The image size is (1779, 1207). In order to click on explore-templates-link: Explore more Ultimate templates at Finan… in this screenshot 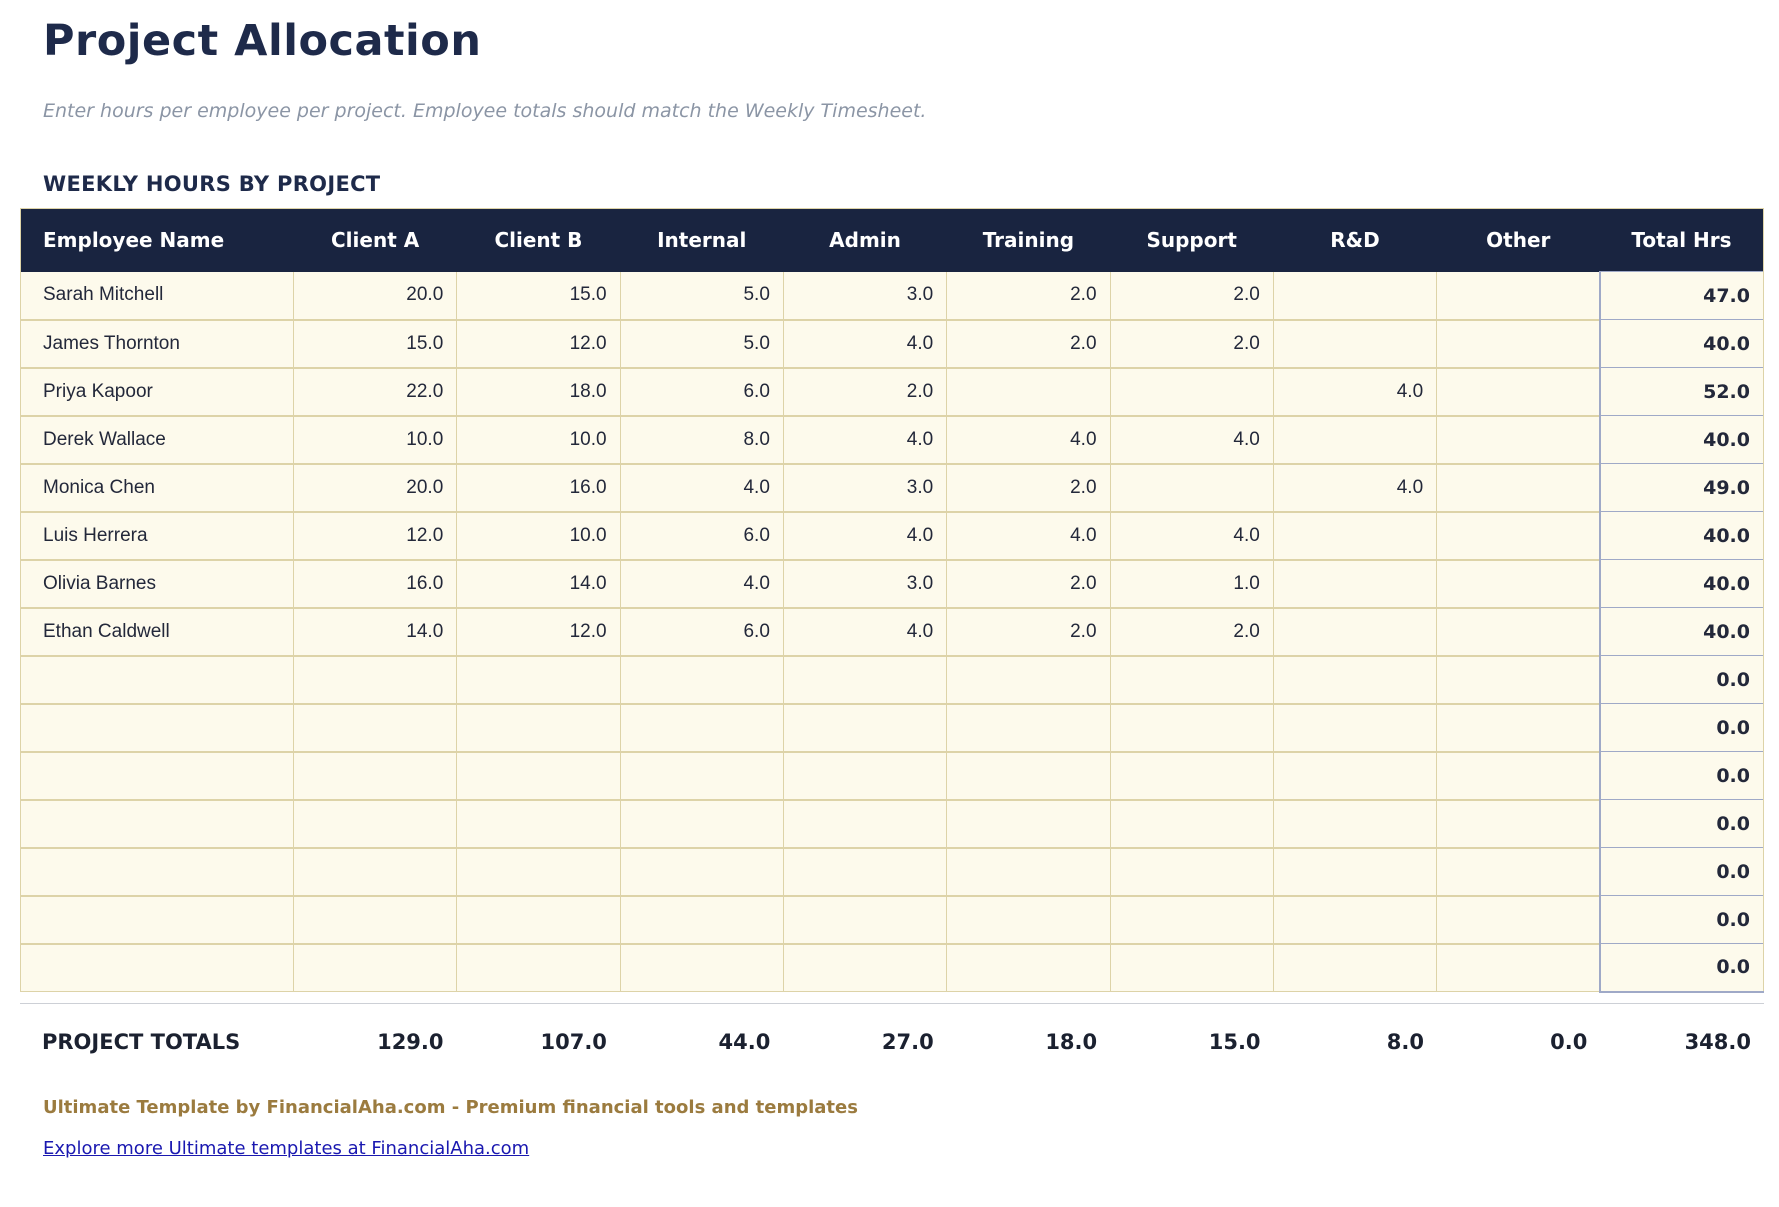, I will do `click(286, 1148)`.